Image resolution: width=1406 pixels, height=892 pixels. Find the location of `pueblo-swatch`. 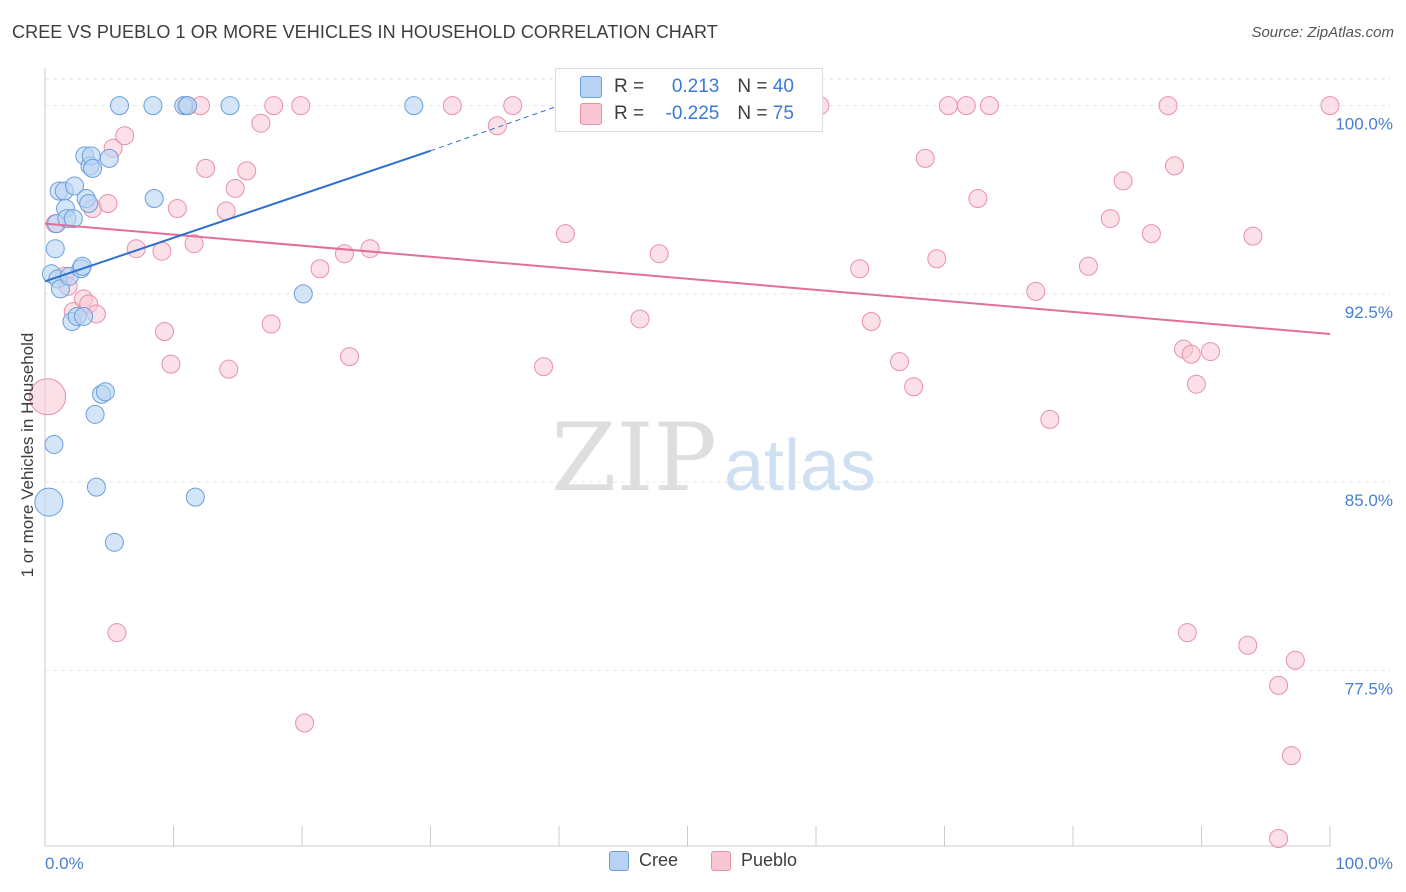

pueblo-swatch is located at coordinates (591, 114).